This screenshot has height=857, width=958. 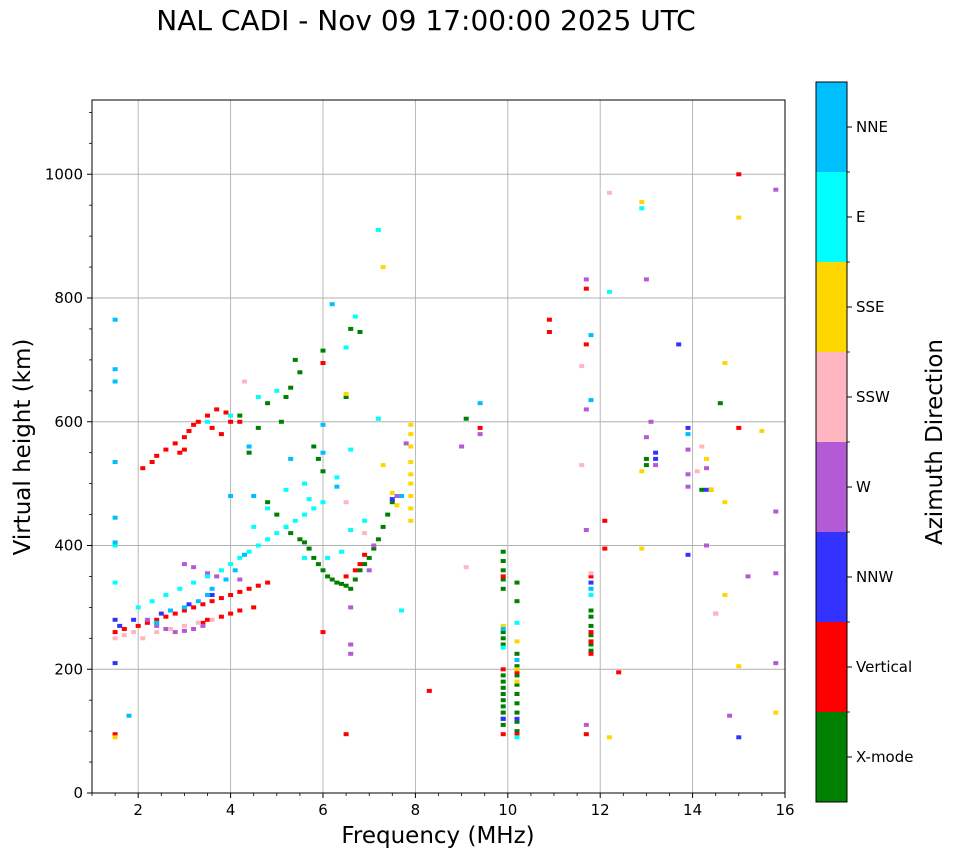 What do you see at coordinates (884, 667) in the screenshot?
I see `colorbar-label: Vertical` at bounding box center [884, 667].